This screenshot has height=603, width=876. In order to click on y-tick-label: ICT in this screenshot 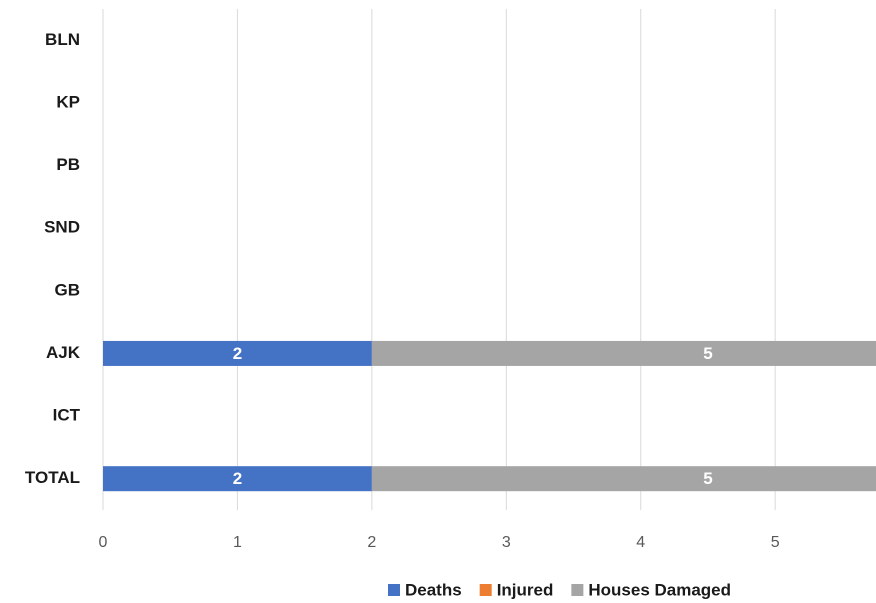, I will do `click(67, 415)`.